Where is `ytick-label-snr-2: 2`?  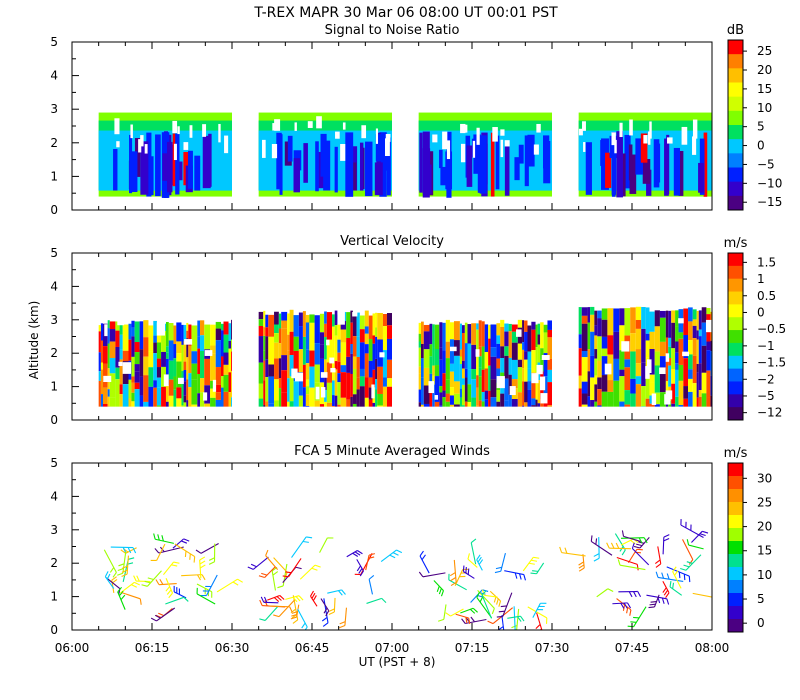 ytick-label-snr-2: 2 is located at coordinates (54, 143).